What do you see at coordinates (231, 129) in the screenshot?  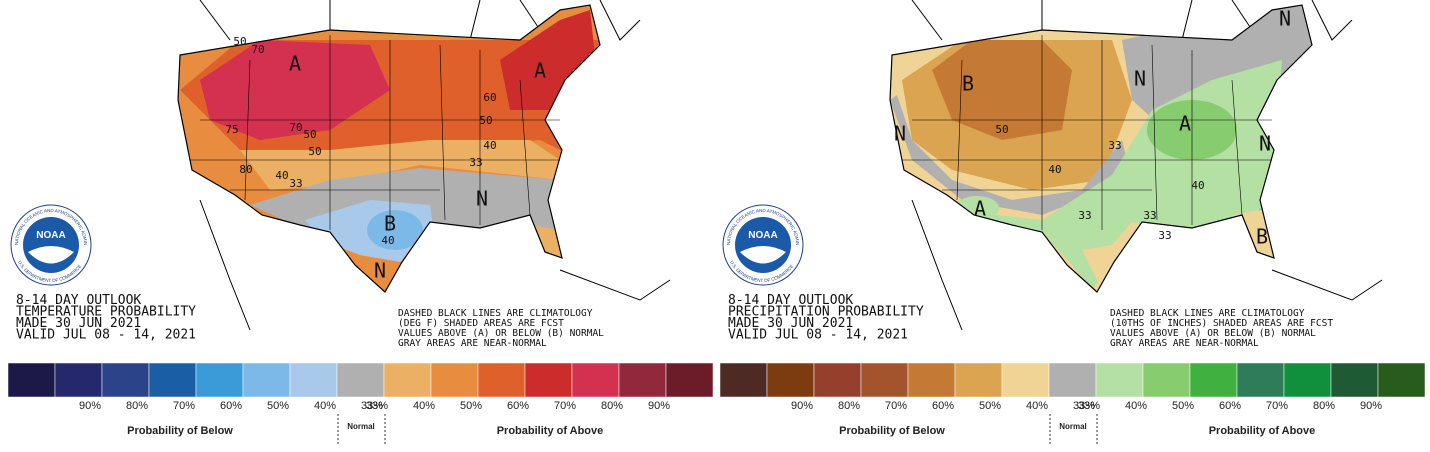 I see `map-label: 75` at bounding box center [231, 129].